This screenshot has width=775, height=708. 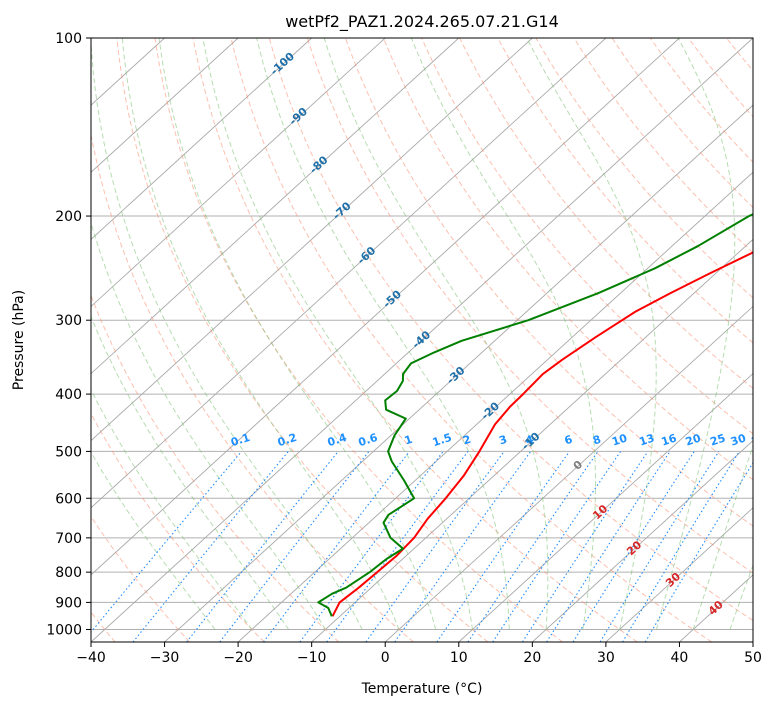 I want to click on y-tick-label: 200, so click(x=68, y=217).